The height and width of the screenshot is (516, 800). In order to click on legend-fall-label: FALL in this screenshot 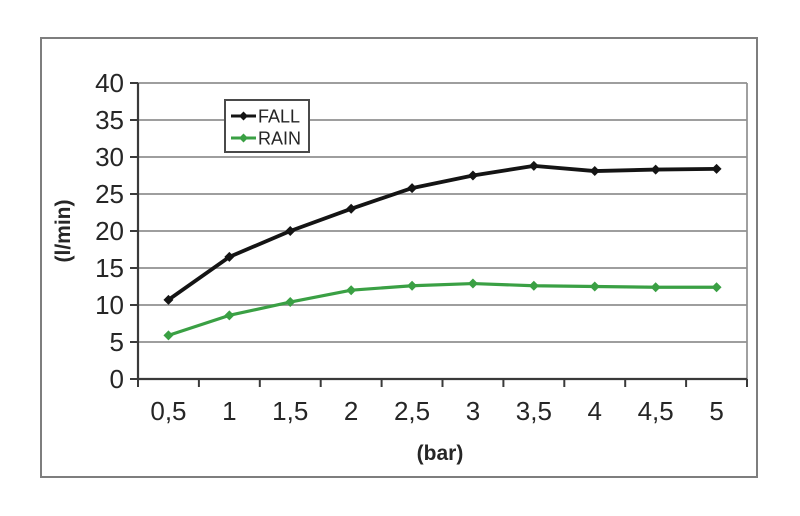, I will do `click(279, 117)`.